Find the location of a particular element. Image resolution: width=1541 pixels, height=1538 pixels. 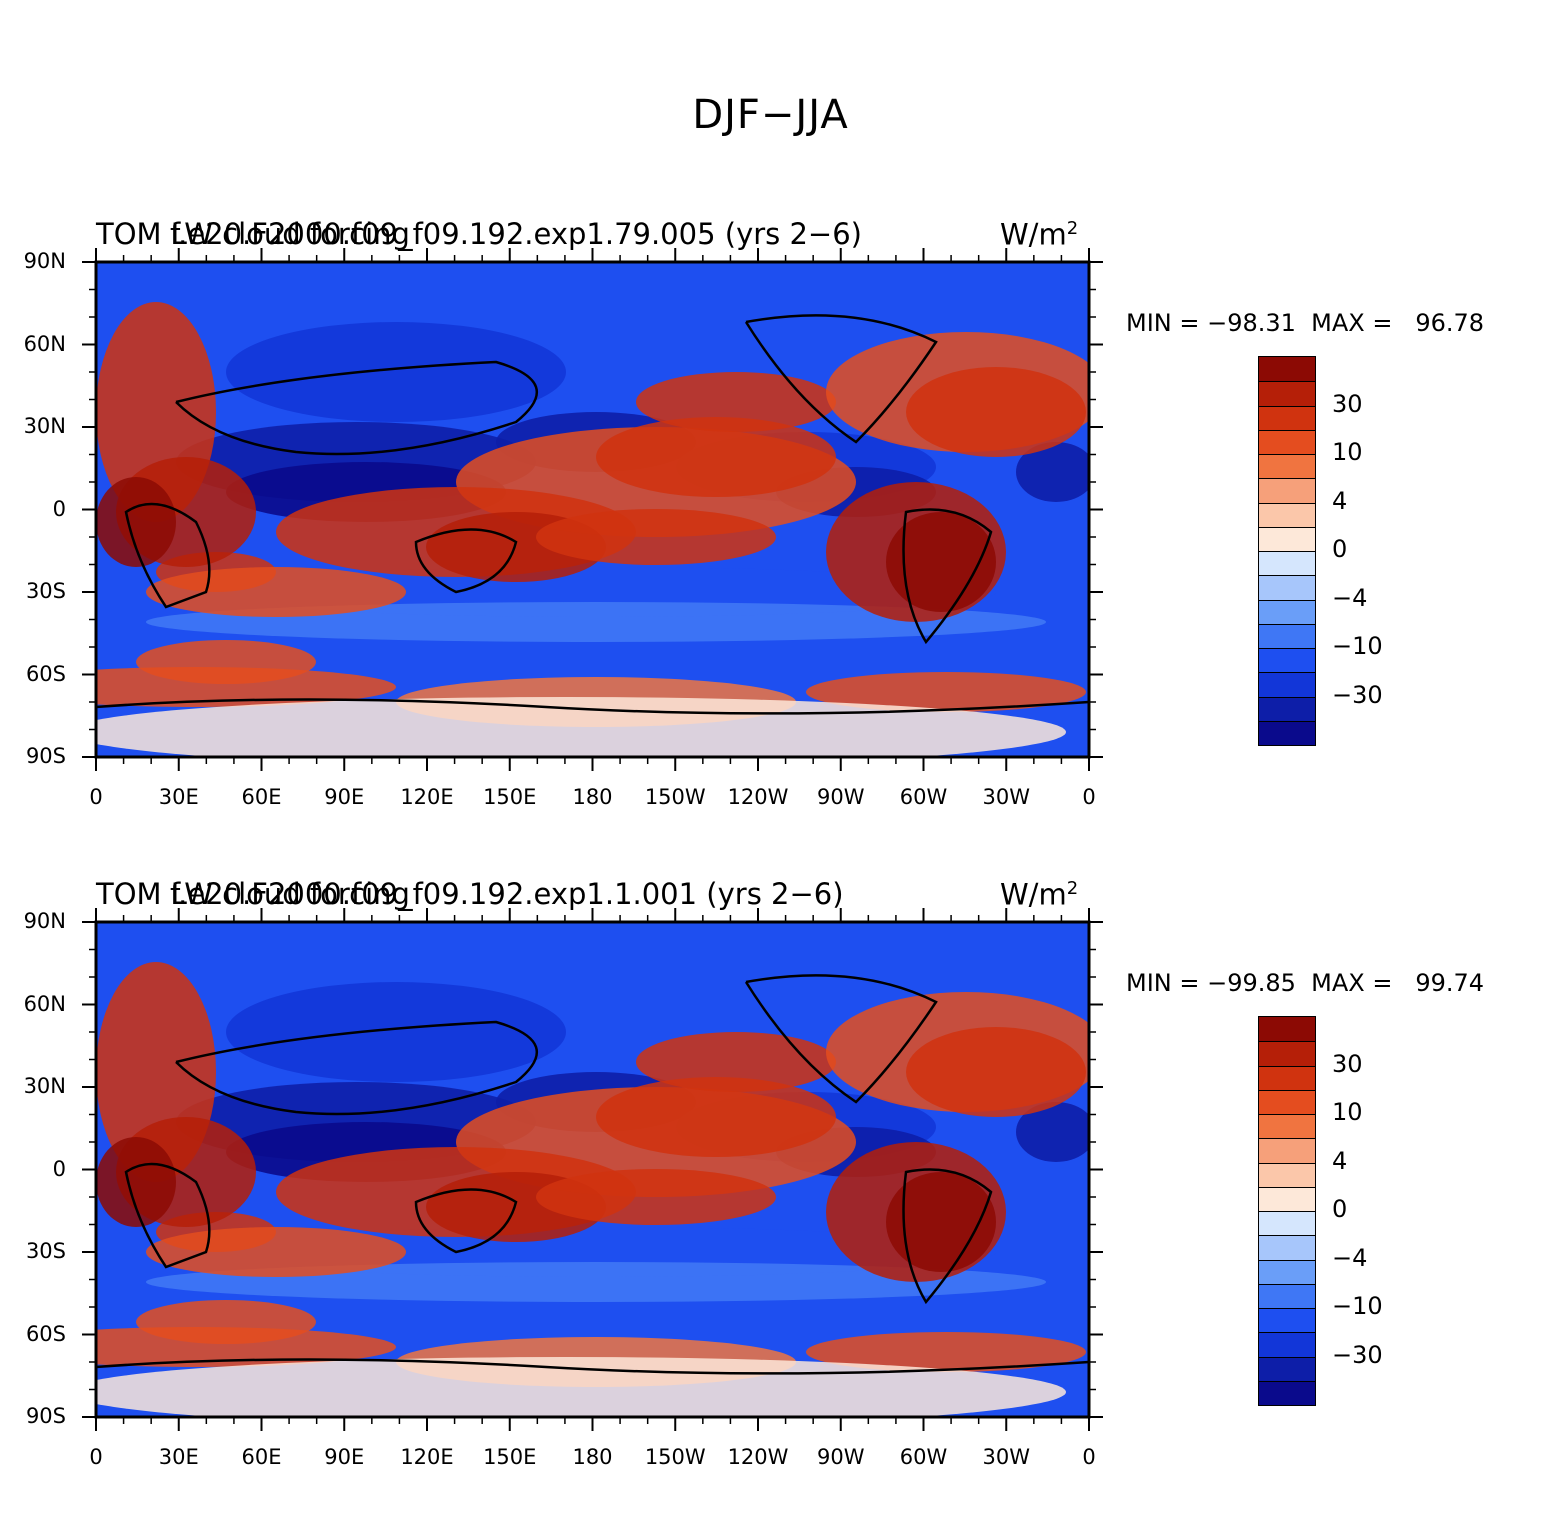

min-max-label: MIN = −99.85 MAX = 99.74 is located at coordinates (1305, 983).